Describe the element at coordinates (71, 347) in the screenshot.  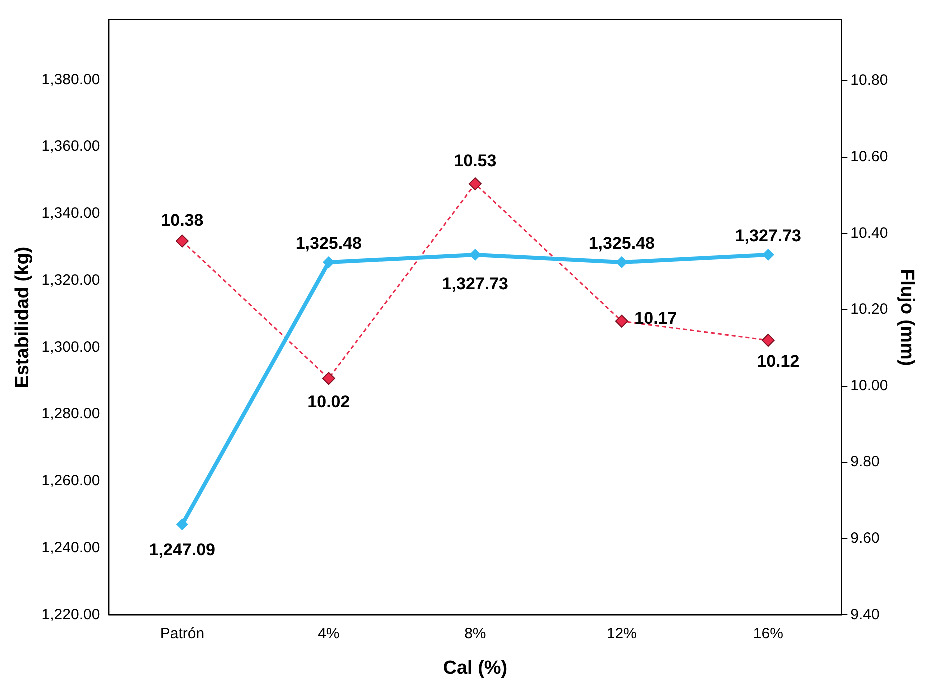
I see `y-tick-label: 1,300.00` at that location.